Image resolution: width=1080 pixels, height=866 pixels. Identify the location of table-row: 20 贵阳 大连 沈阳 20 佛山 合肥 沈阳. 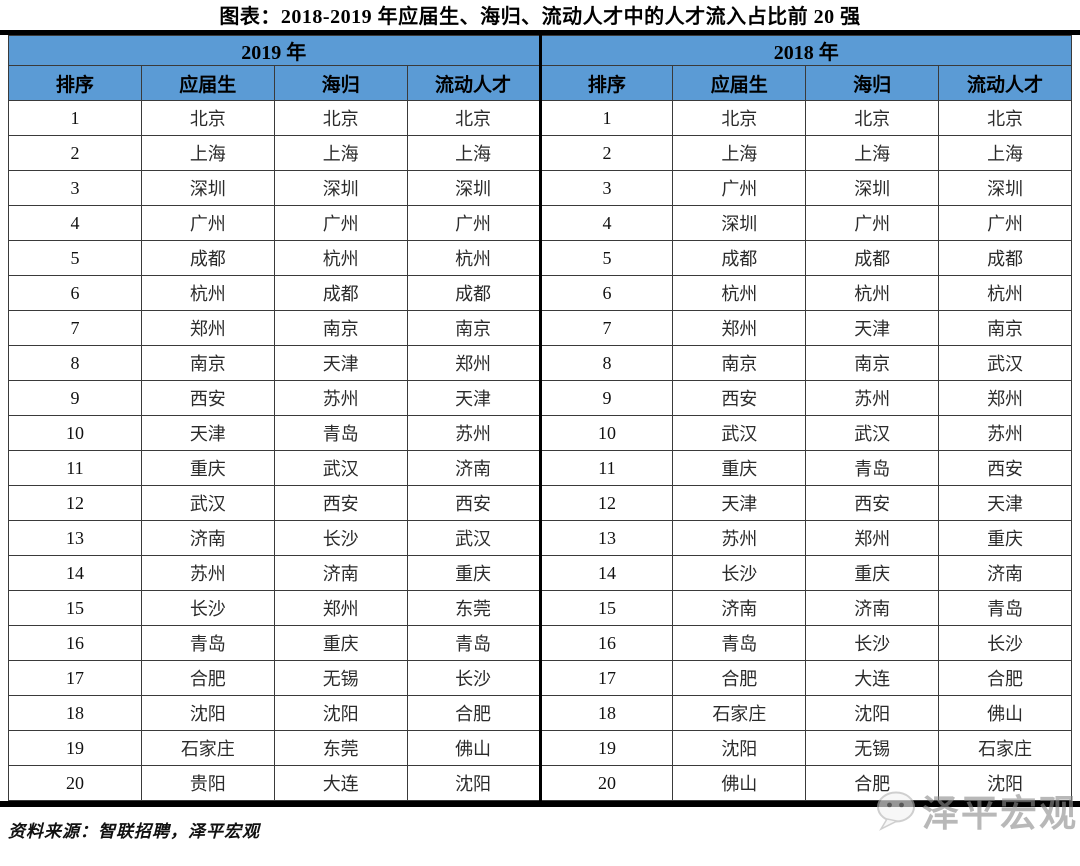
(540, 783).